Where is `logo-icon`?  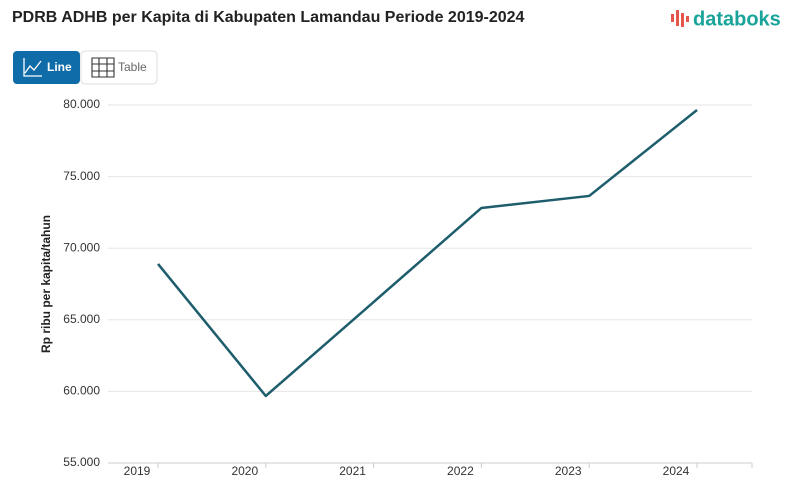 logo-icon is located at coordinates (680, 18).